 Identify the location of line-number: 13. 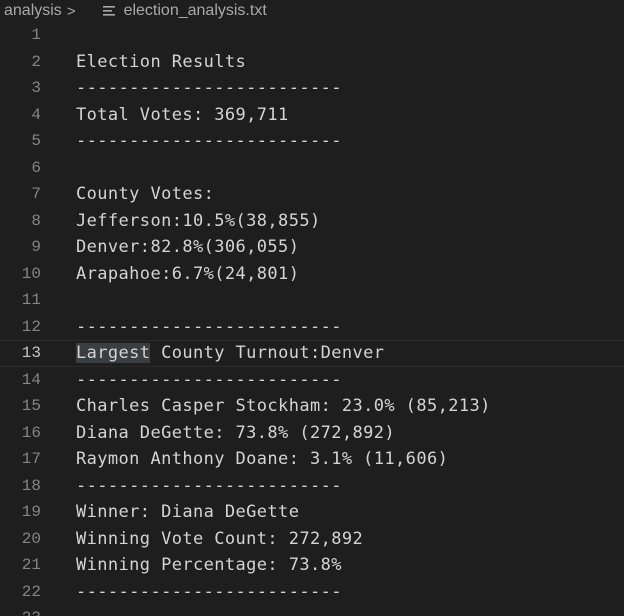
(31, 353).